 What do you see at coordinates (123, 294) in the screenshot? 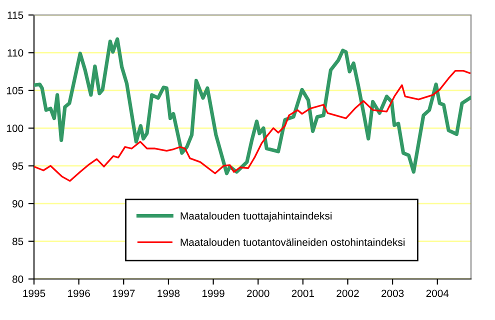
I see `x-tick-label: 1997` at bounding box center [123, 294].